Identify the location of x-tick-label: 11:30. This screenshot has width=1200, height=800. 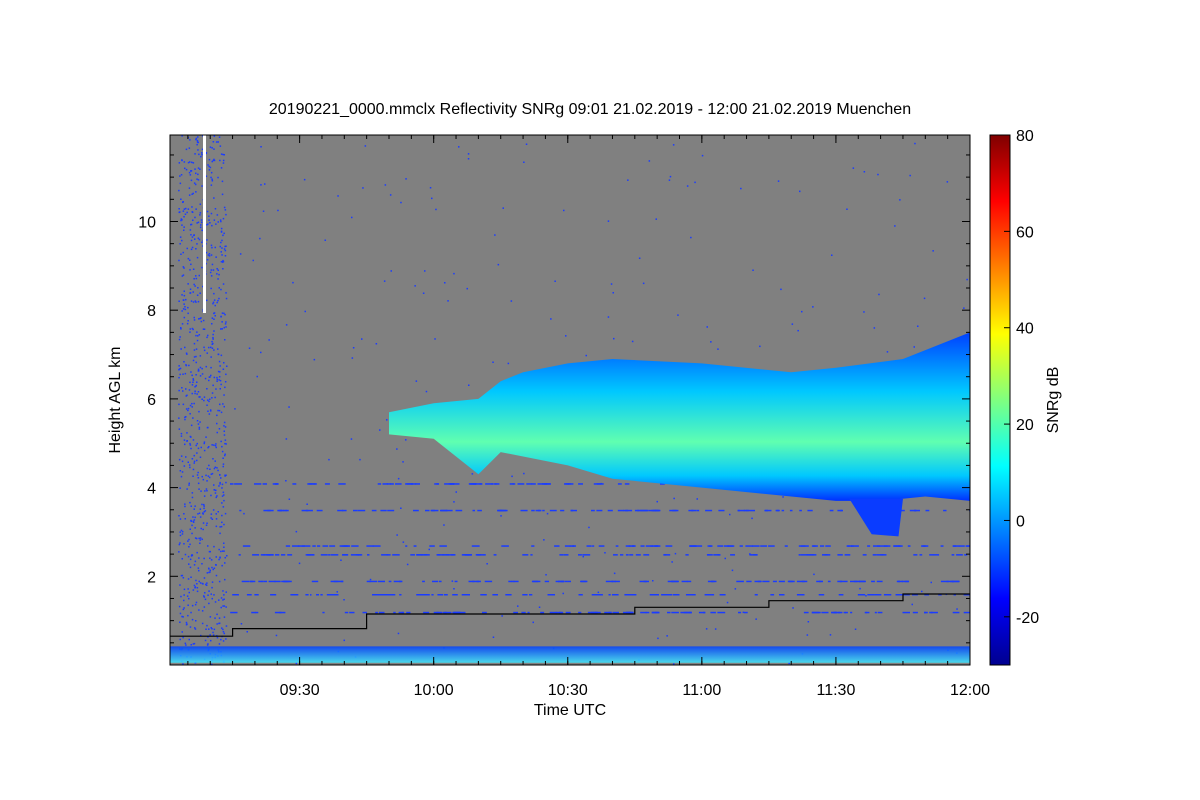
(835, 690).